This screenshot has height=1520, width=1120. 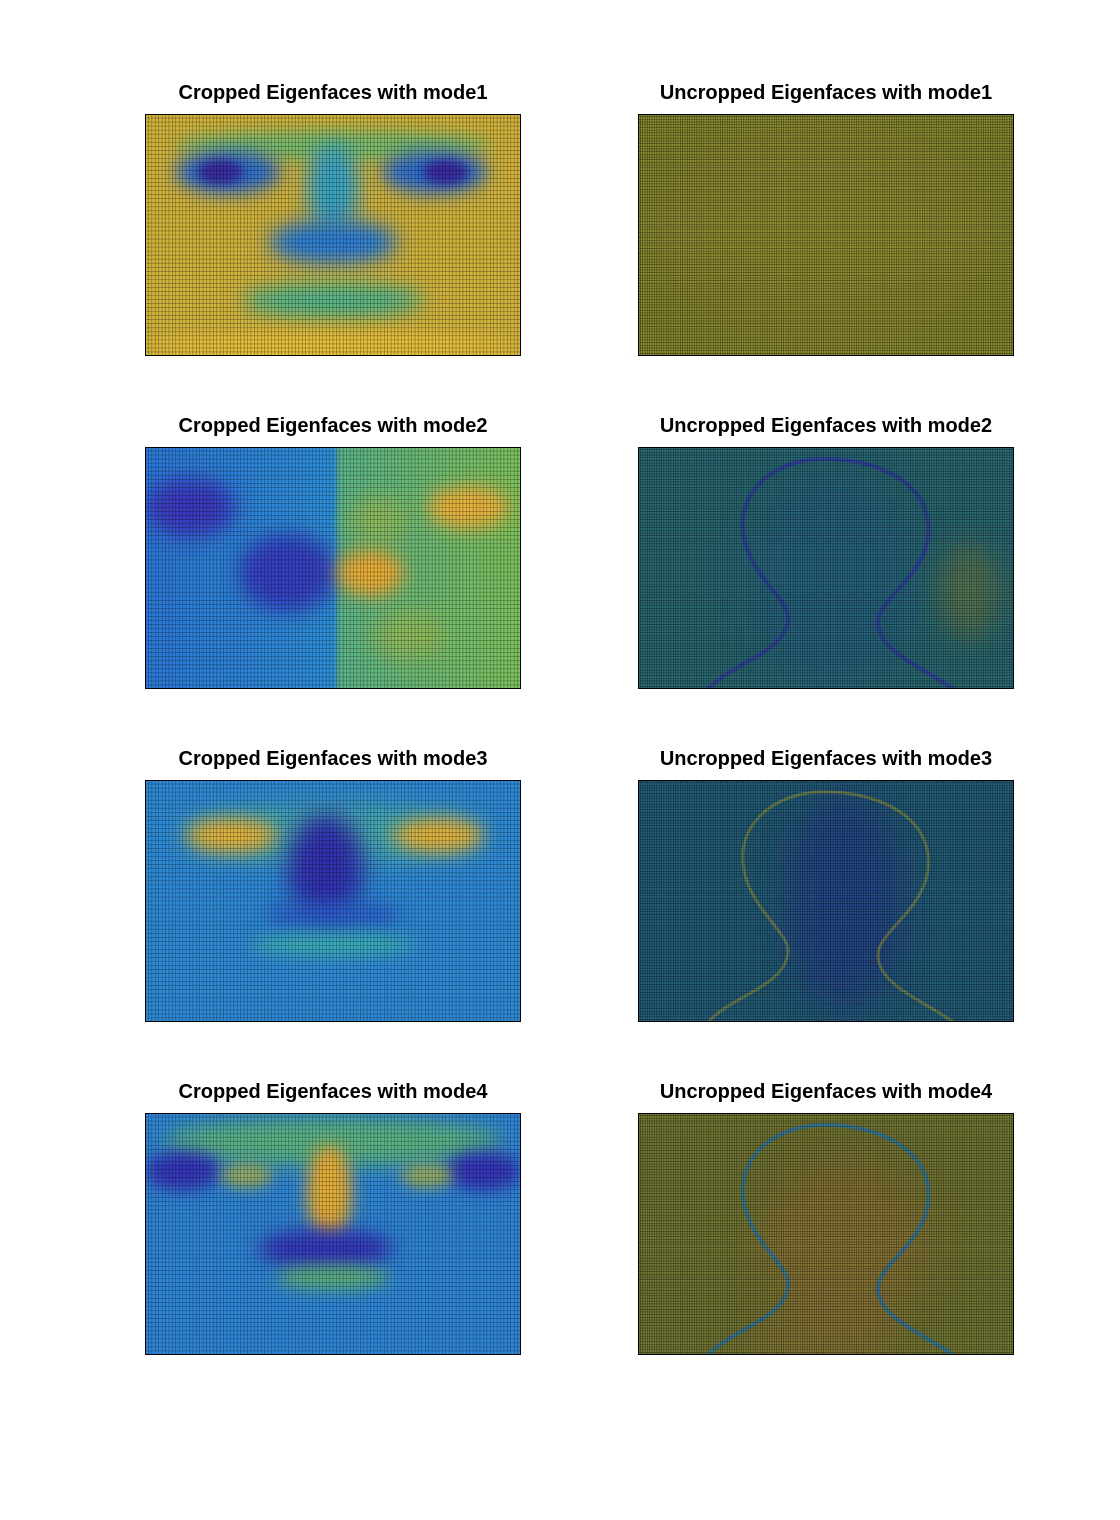 I want to click on subplot-uncropped-mode3: Uncropped Eigenfaces with mode3, so click(x=826, y=884).